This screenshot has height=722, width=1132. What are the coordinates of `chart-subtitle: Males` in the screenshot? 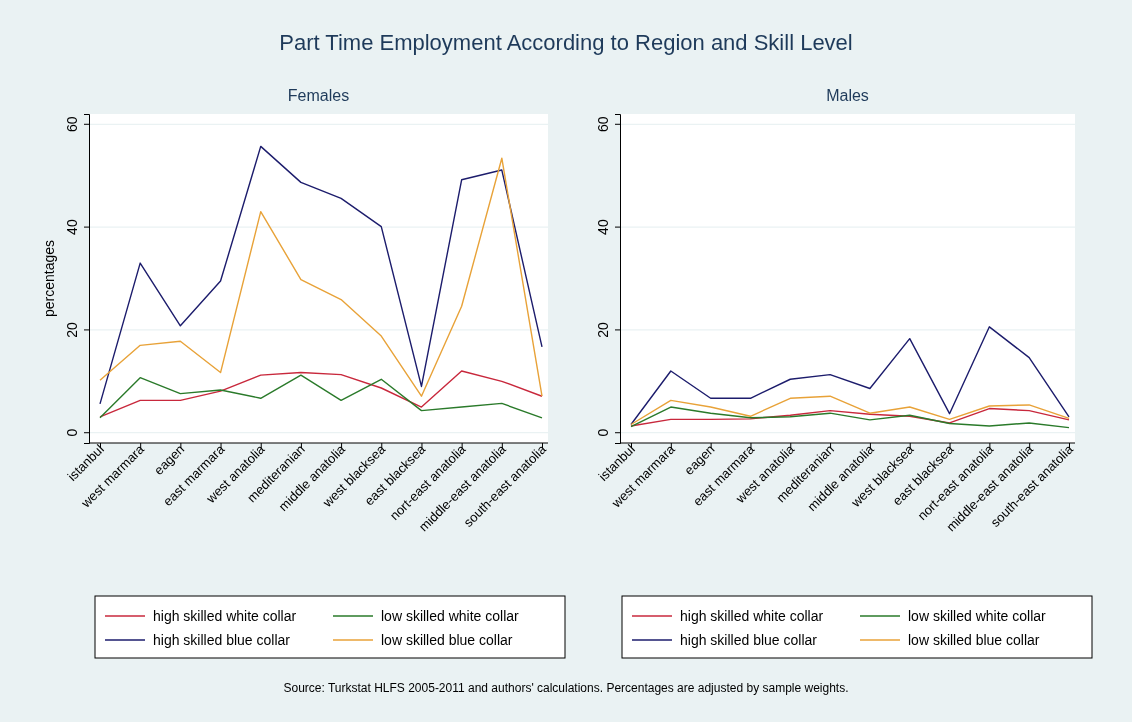 It's located at (847, 95).